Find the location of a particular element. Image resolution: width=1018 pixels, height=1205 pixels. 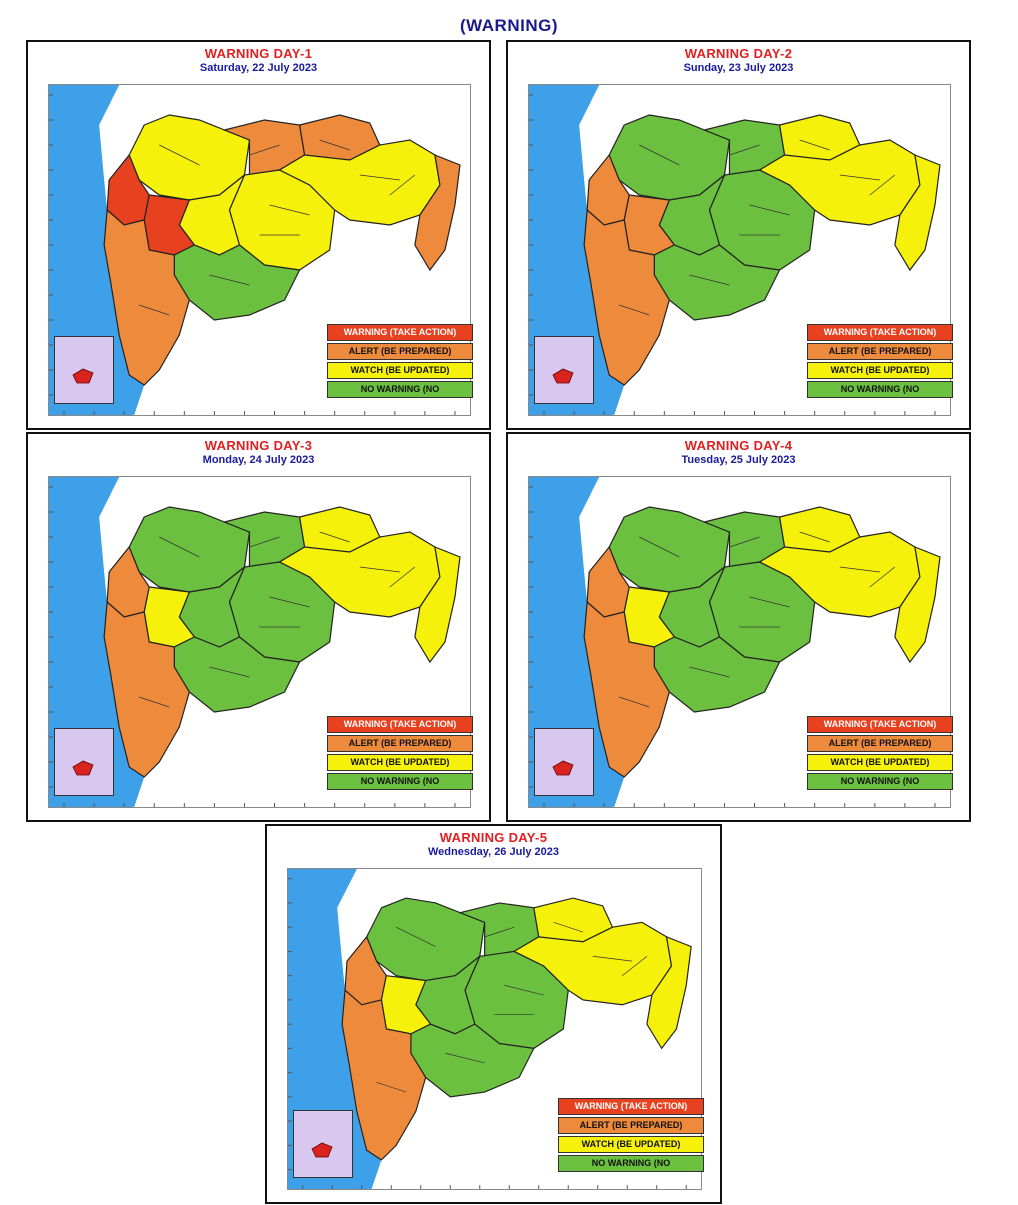

panel-date: Monday, 24 July 2023 is located at coordinates (258, 460).